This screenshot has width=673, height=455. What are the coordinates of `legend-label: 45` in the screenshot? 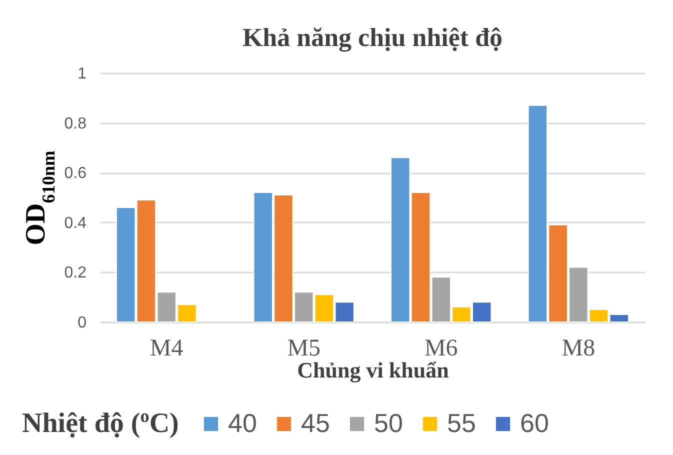 It's located at (315, 423).